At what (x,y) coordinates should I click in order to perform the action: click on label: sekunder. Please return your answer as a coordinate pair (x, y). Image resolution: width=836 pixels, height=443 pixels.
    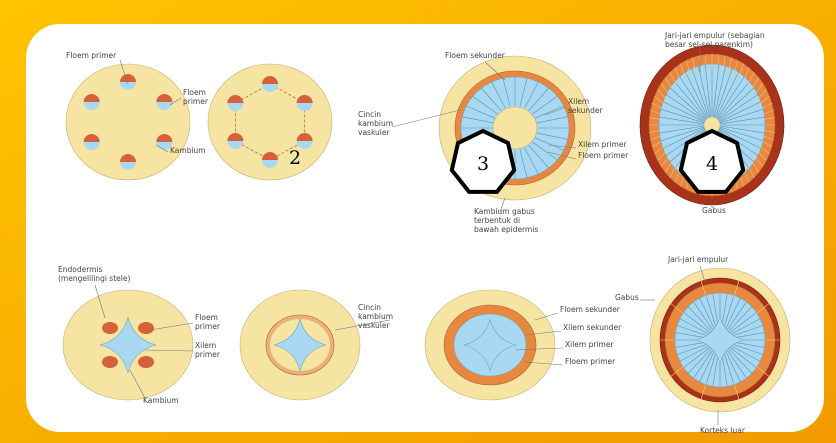
    Looking at the image, I should click on (586, 110).